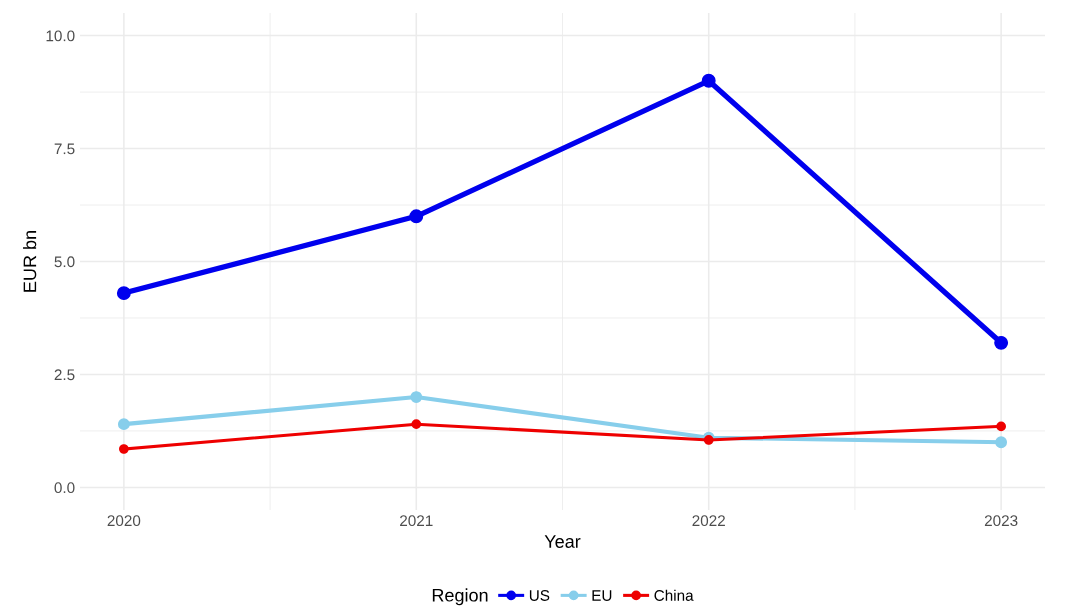  I want to click on x-axis-title: Year, so click(562, 541).